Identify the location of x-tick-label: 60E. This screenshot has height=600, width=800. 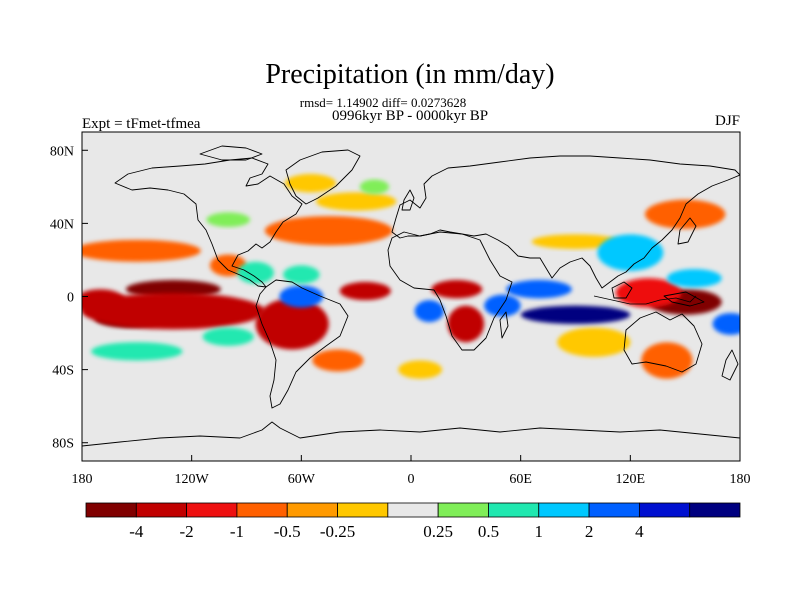
(520, 479).